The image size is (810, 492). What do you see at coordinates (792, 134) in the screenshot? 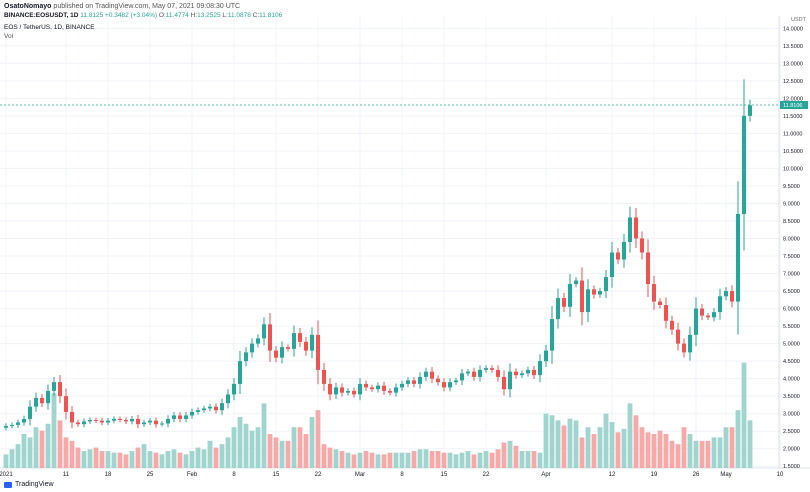
I see `y-tick-label: 11.0000` at bounding box center [792, 134].